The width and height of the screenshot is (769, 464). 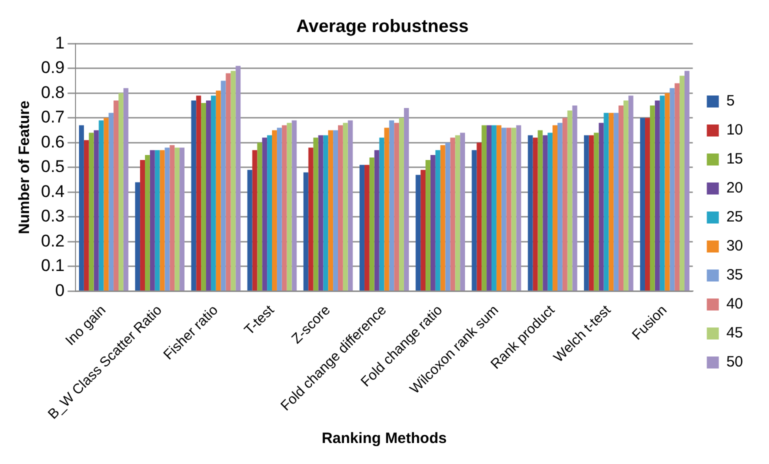 What do you see at coordinates (52, 142) in the screenshot?
I see `y-tick-label: 0.6` at bounding box center [52, 142].